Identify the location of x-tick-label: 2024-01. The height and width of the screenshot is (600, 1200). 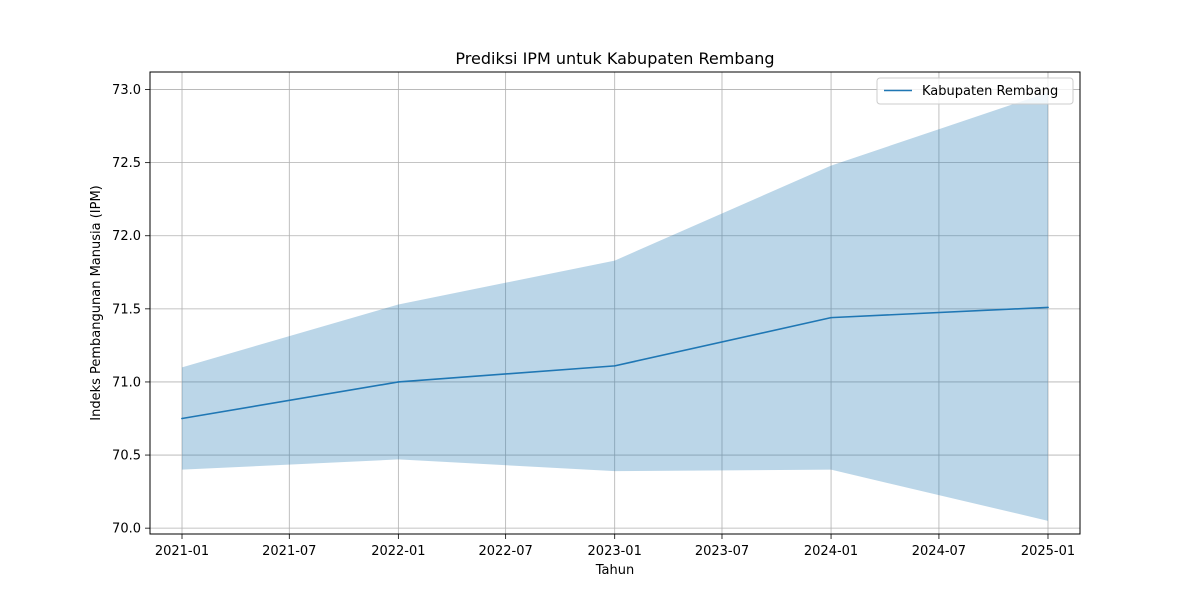
(831, 551).